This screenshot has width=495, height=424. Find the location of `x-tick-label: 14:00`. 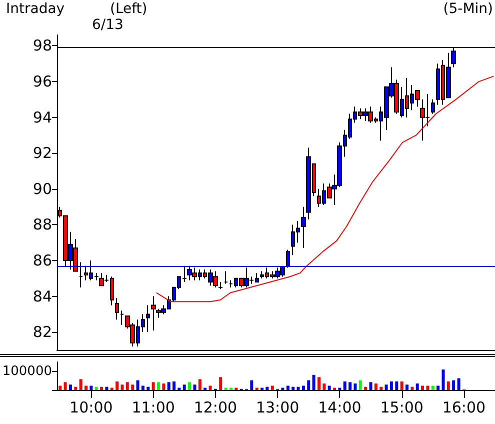

x-tick-label: 14:00 is located at coordinates (340, 407).